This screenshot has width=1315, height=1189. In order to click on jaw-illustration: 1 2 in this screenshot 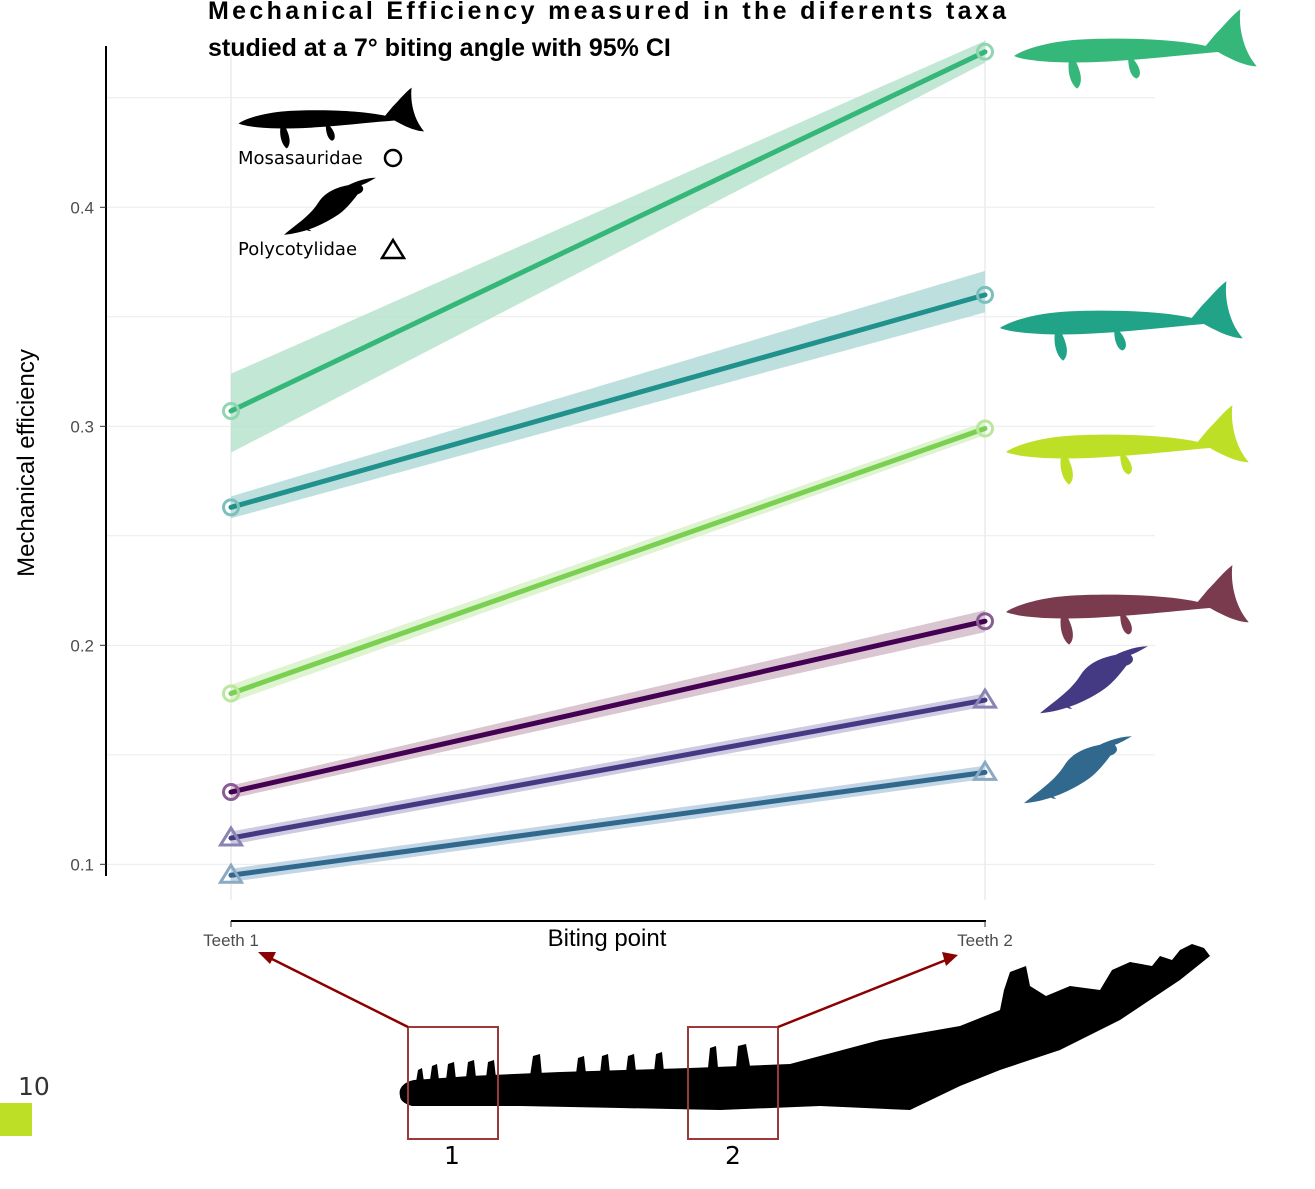, I will do `click(734, 1057)`.